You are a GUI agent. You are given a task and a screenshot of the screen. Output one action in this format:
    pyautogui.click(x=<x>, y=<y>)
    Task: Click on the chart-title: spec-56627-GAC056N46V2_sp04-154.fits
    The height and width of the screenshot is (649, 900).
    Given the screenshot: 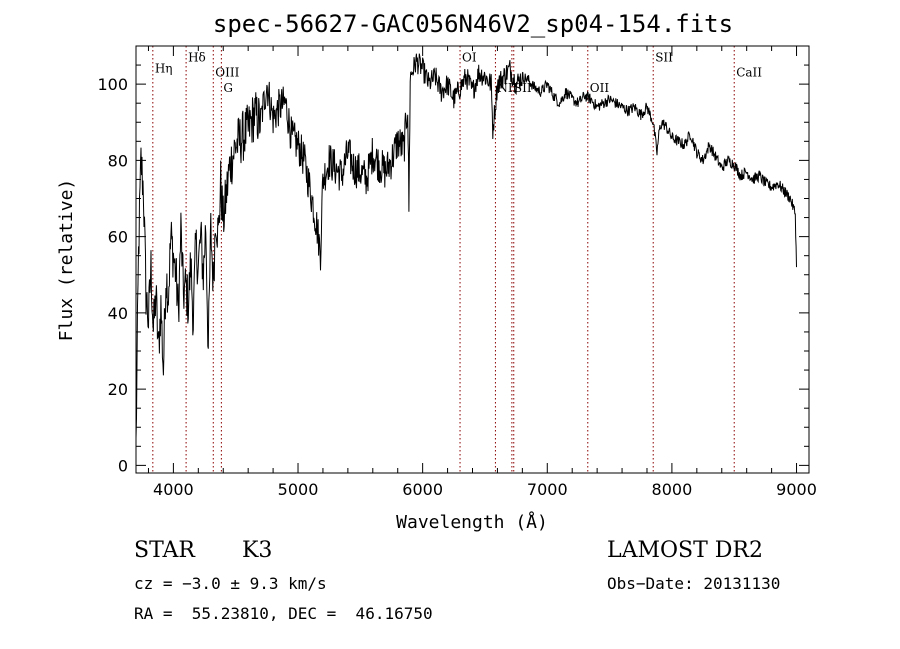 What is the action you would take?
    pyautogui.click(x=473, y=24)
    